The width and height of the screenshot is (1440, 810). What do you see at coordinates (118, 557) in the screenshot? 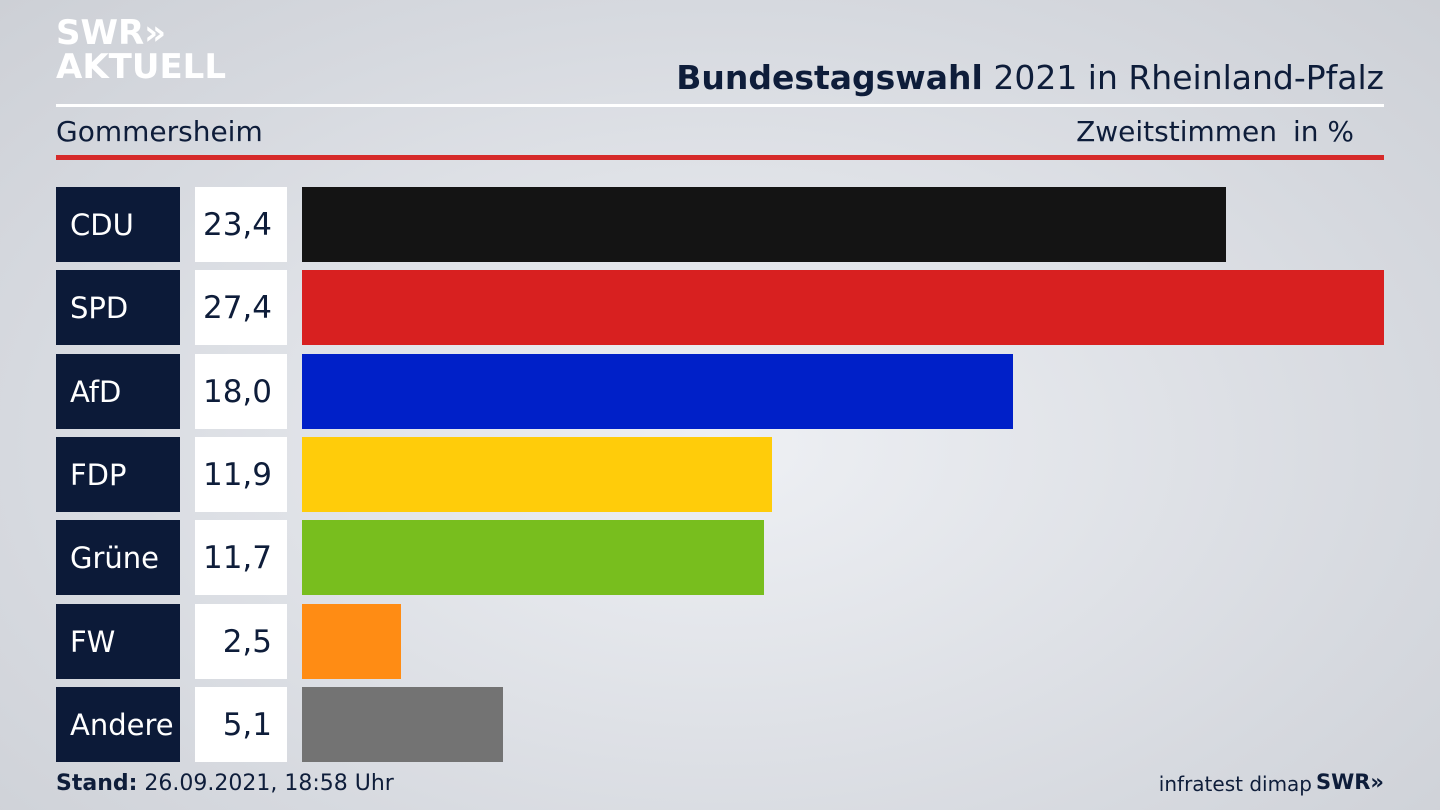
I see `party-label: Grüne` at bounding box center [118, 557].